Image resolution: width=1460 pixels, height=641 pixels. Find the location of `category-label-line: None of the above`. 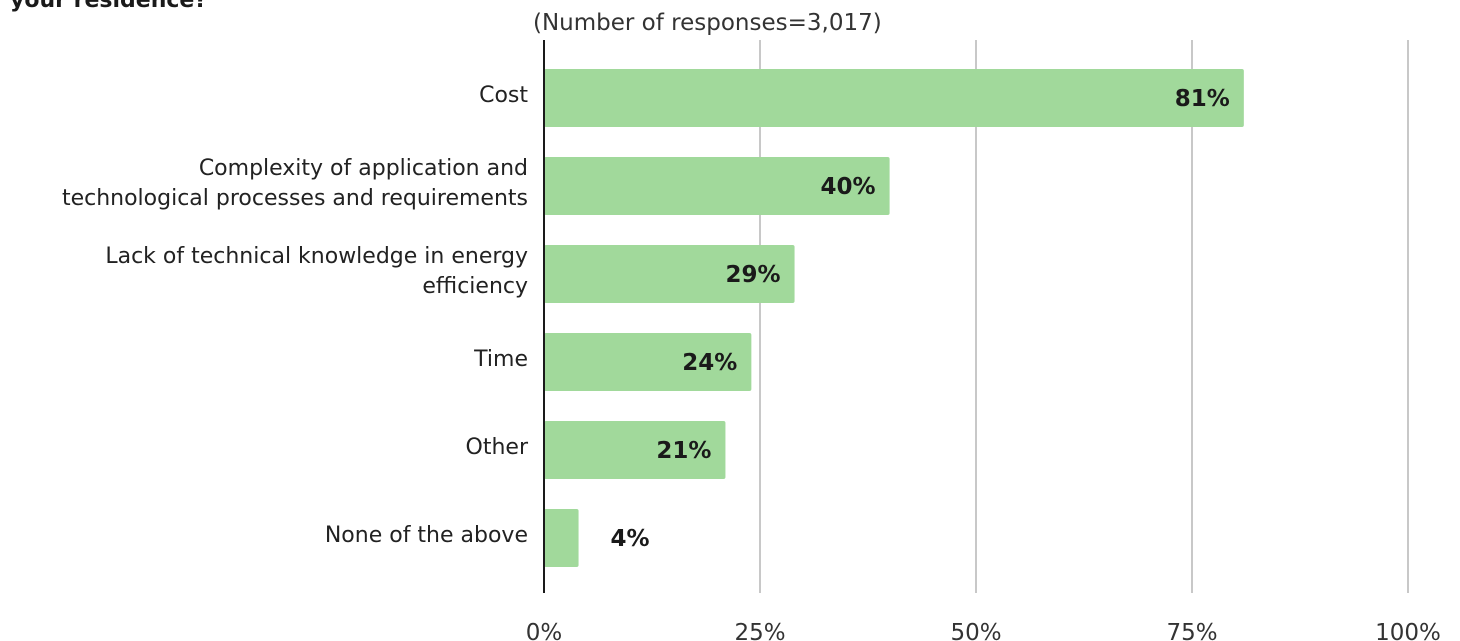

category-label-line: None of the above is located at coordinates (426, 535).